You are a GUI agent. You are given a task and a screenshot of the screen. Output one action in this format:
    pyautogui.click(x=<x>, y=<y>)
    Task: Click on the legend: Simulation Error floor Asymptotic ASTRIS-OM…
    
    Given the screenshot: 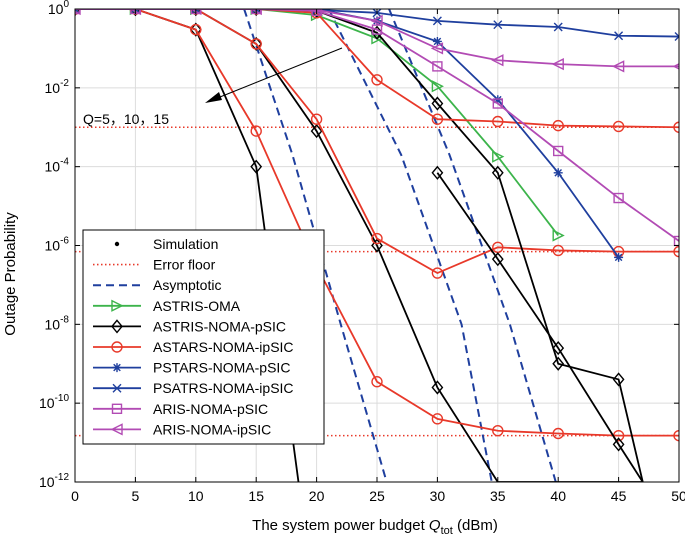 What is the action you would take?
    pyautogui.click(x=203, y=337)
    